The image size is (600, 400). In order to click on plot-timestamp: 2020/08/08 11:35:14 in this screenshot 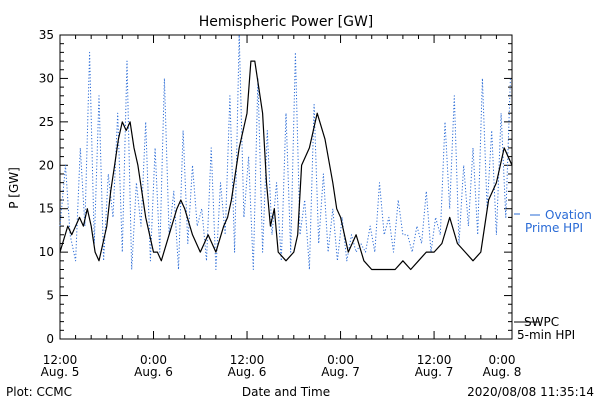, I will do `click(530, 392)`.